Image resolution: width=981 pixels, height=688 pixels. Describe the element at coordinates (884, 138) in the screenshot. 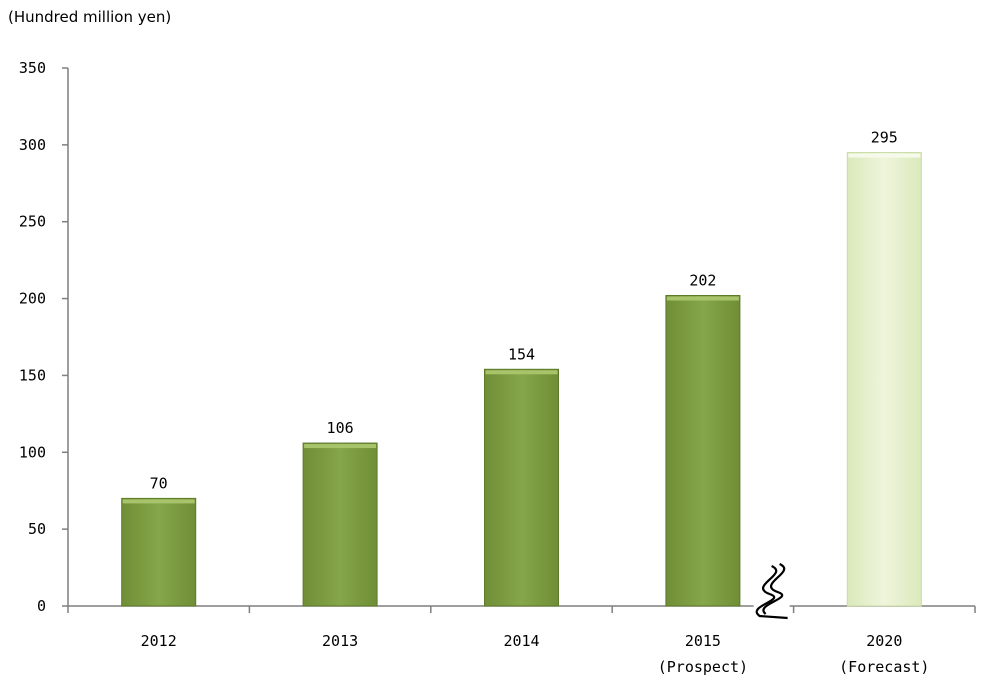

I see `data-label: 295` at that location.